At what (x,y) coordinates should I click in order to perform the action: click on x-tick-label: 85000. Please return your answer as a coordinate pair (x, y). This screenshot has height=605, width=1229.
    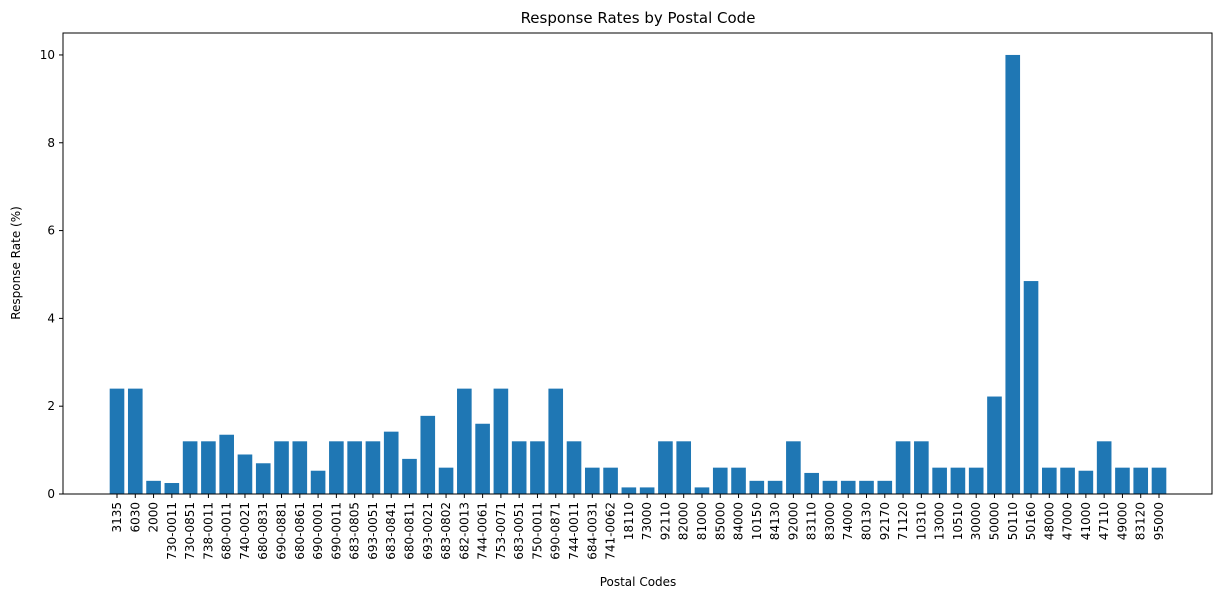
    Looking at the image, I should click on (720, 521).